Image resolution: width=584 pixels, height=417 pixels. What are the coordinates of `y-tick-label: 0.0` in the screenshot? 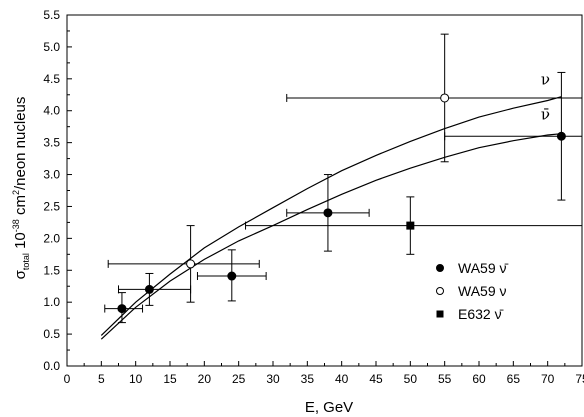 It's located at (51, 366).